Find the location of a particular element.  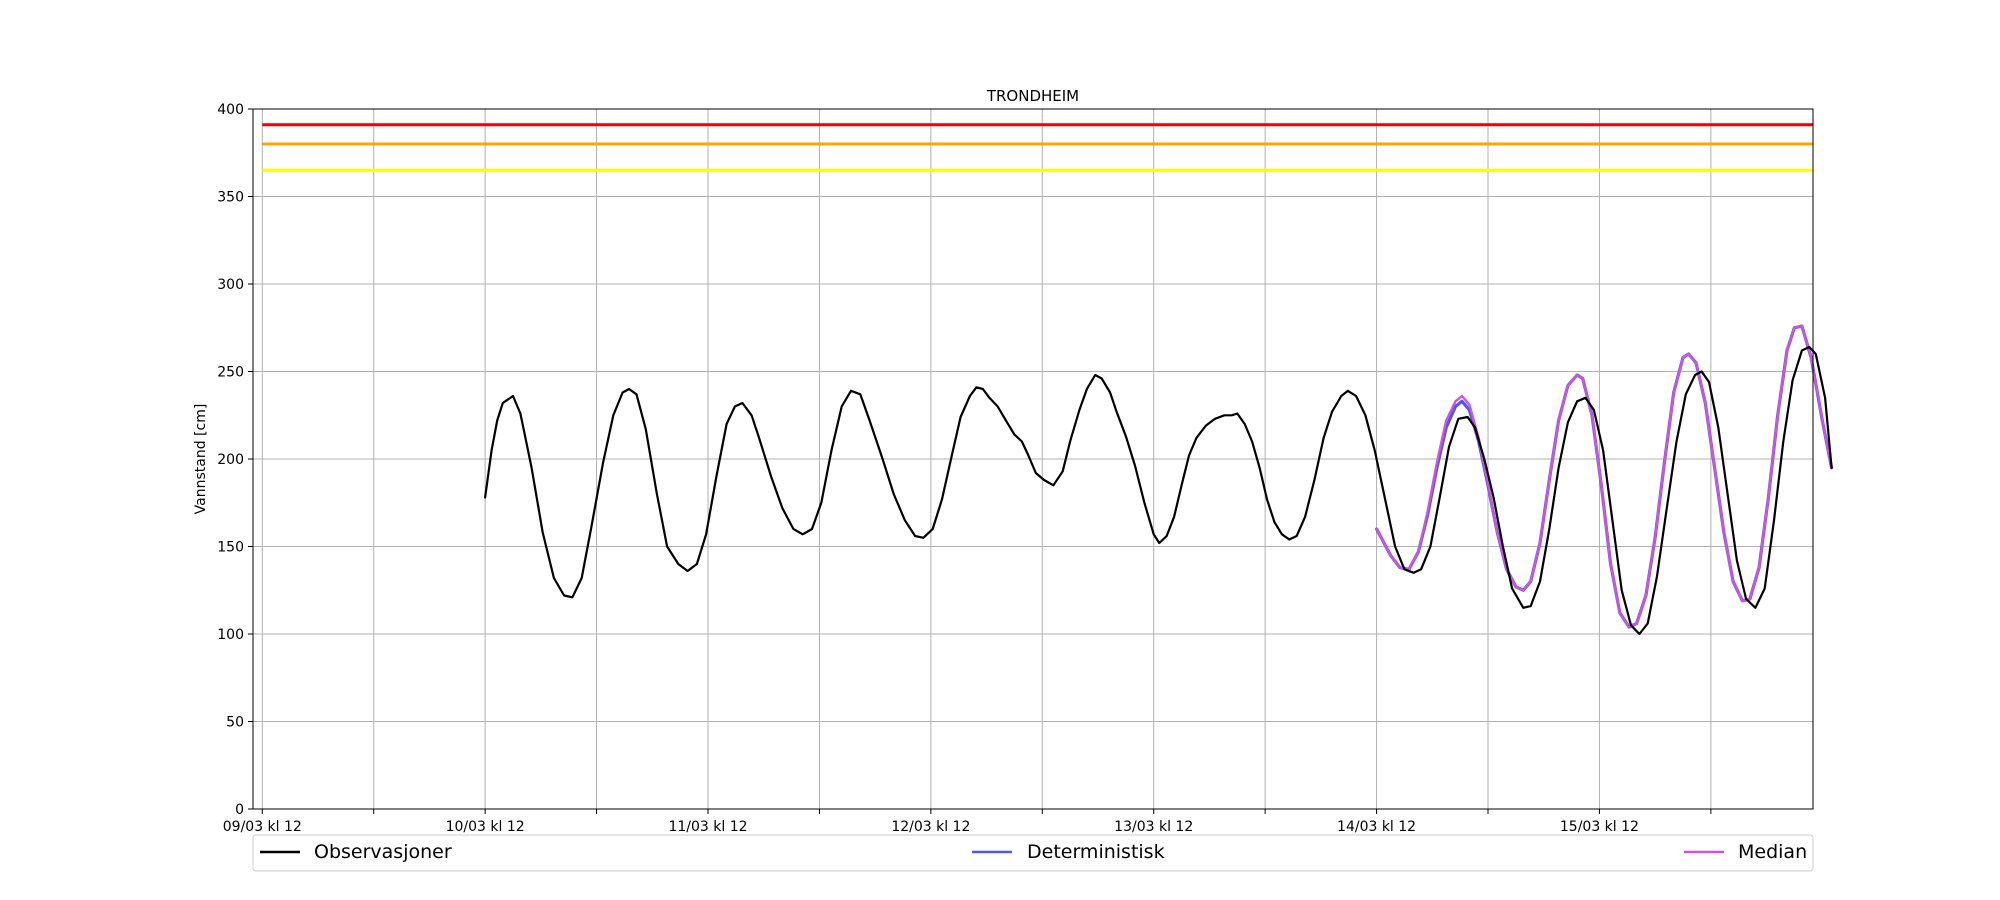

legend-item-observasjoner: Observasjoner is located at coordinates (356, 852).